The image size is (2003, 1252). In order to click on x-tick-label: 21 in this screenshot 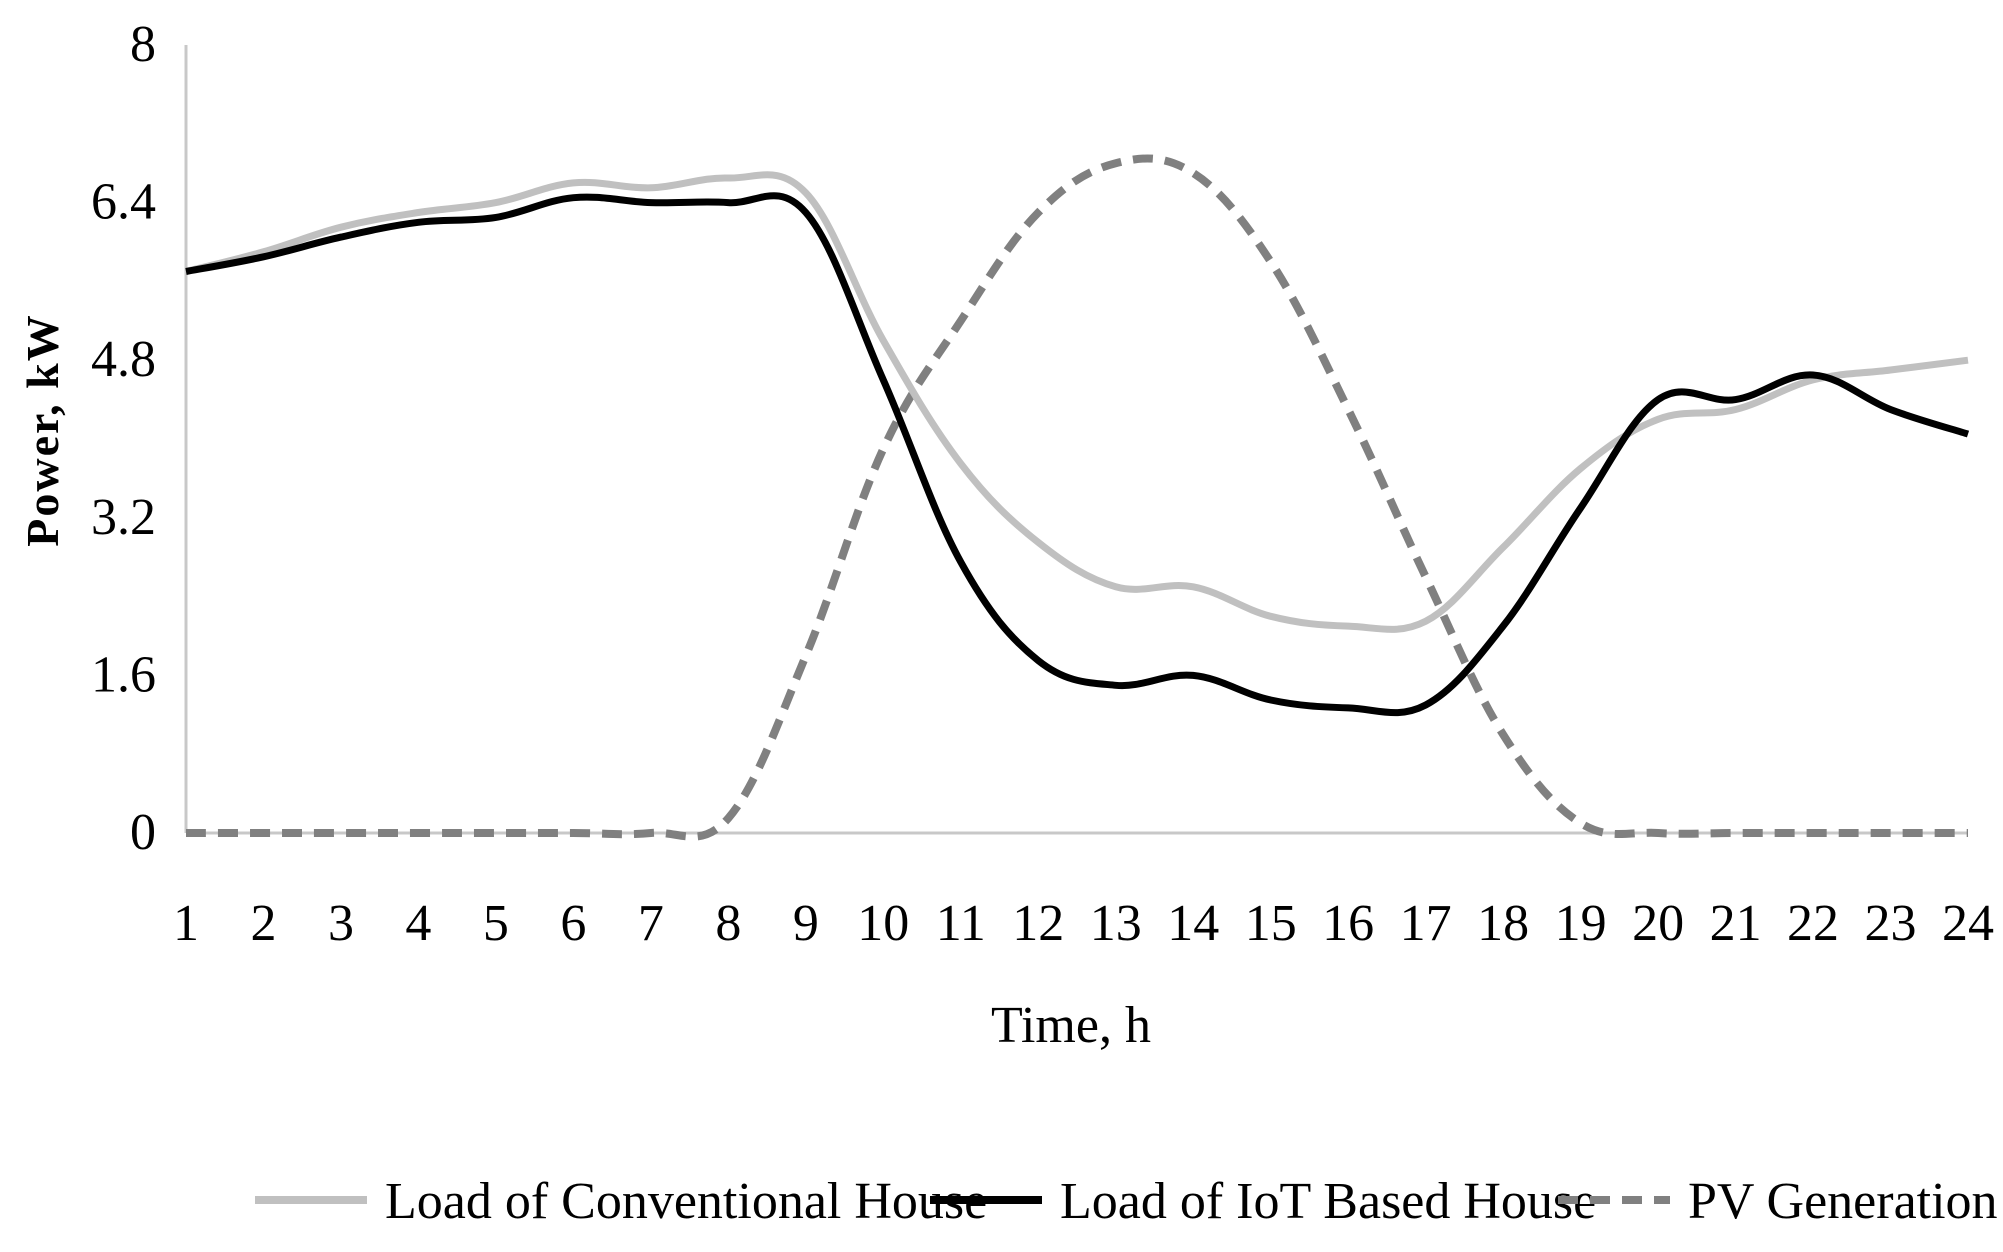, I will do `click(1736, 923)`.